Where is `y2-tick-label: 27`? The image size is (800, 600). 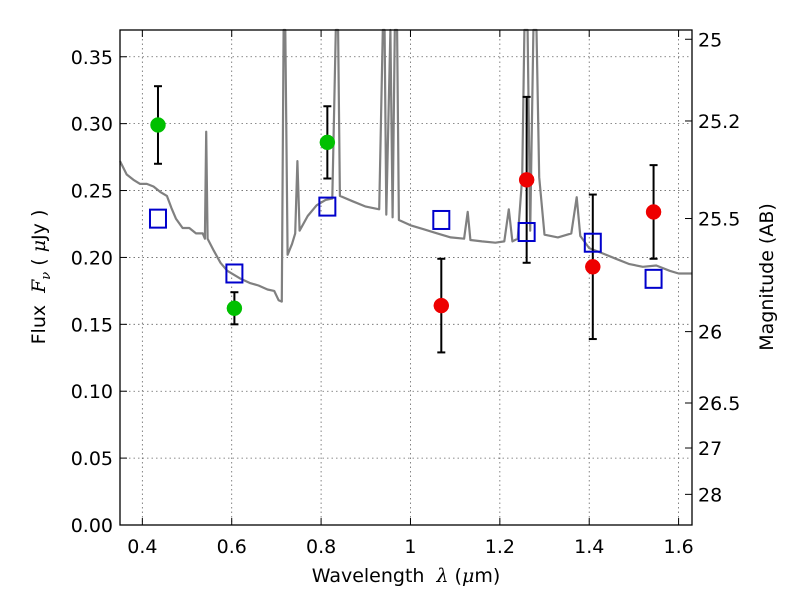 y2-tick-label: 27 is located at coordinates (710, 449).